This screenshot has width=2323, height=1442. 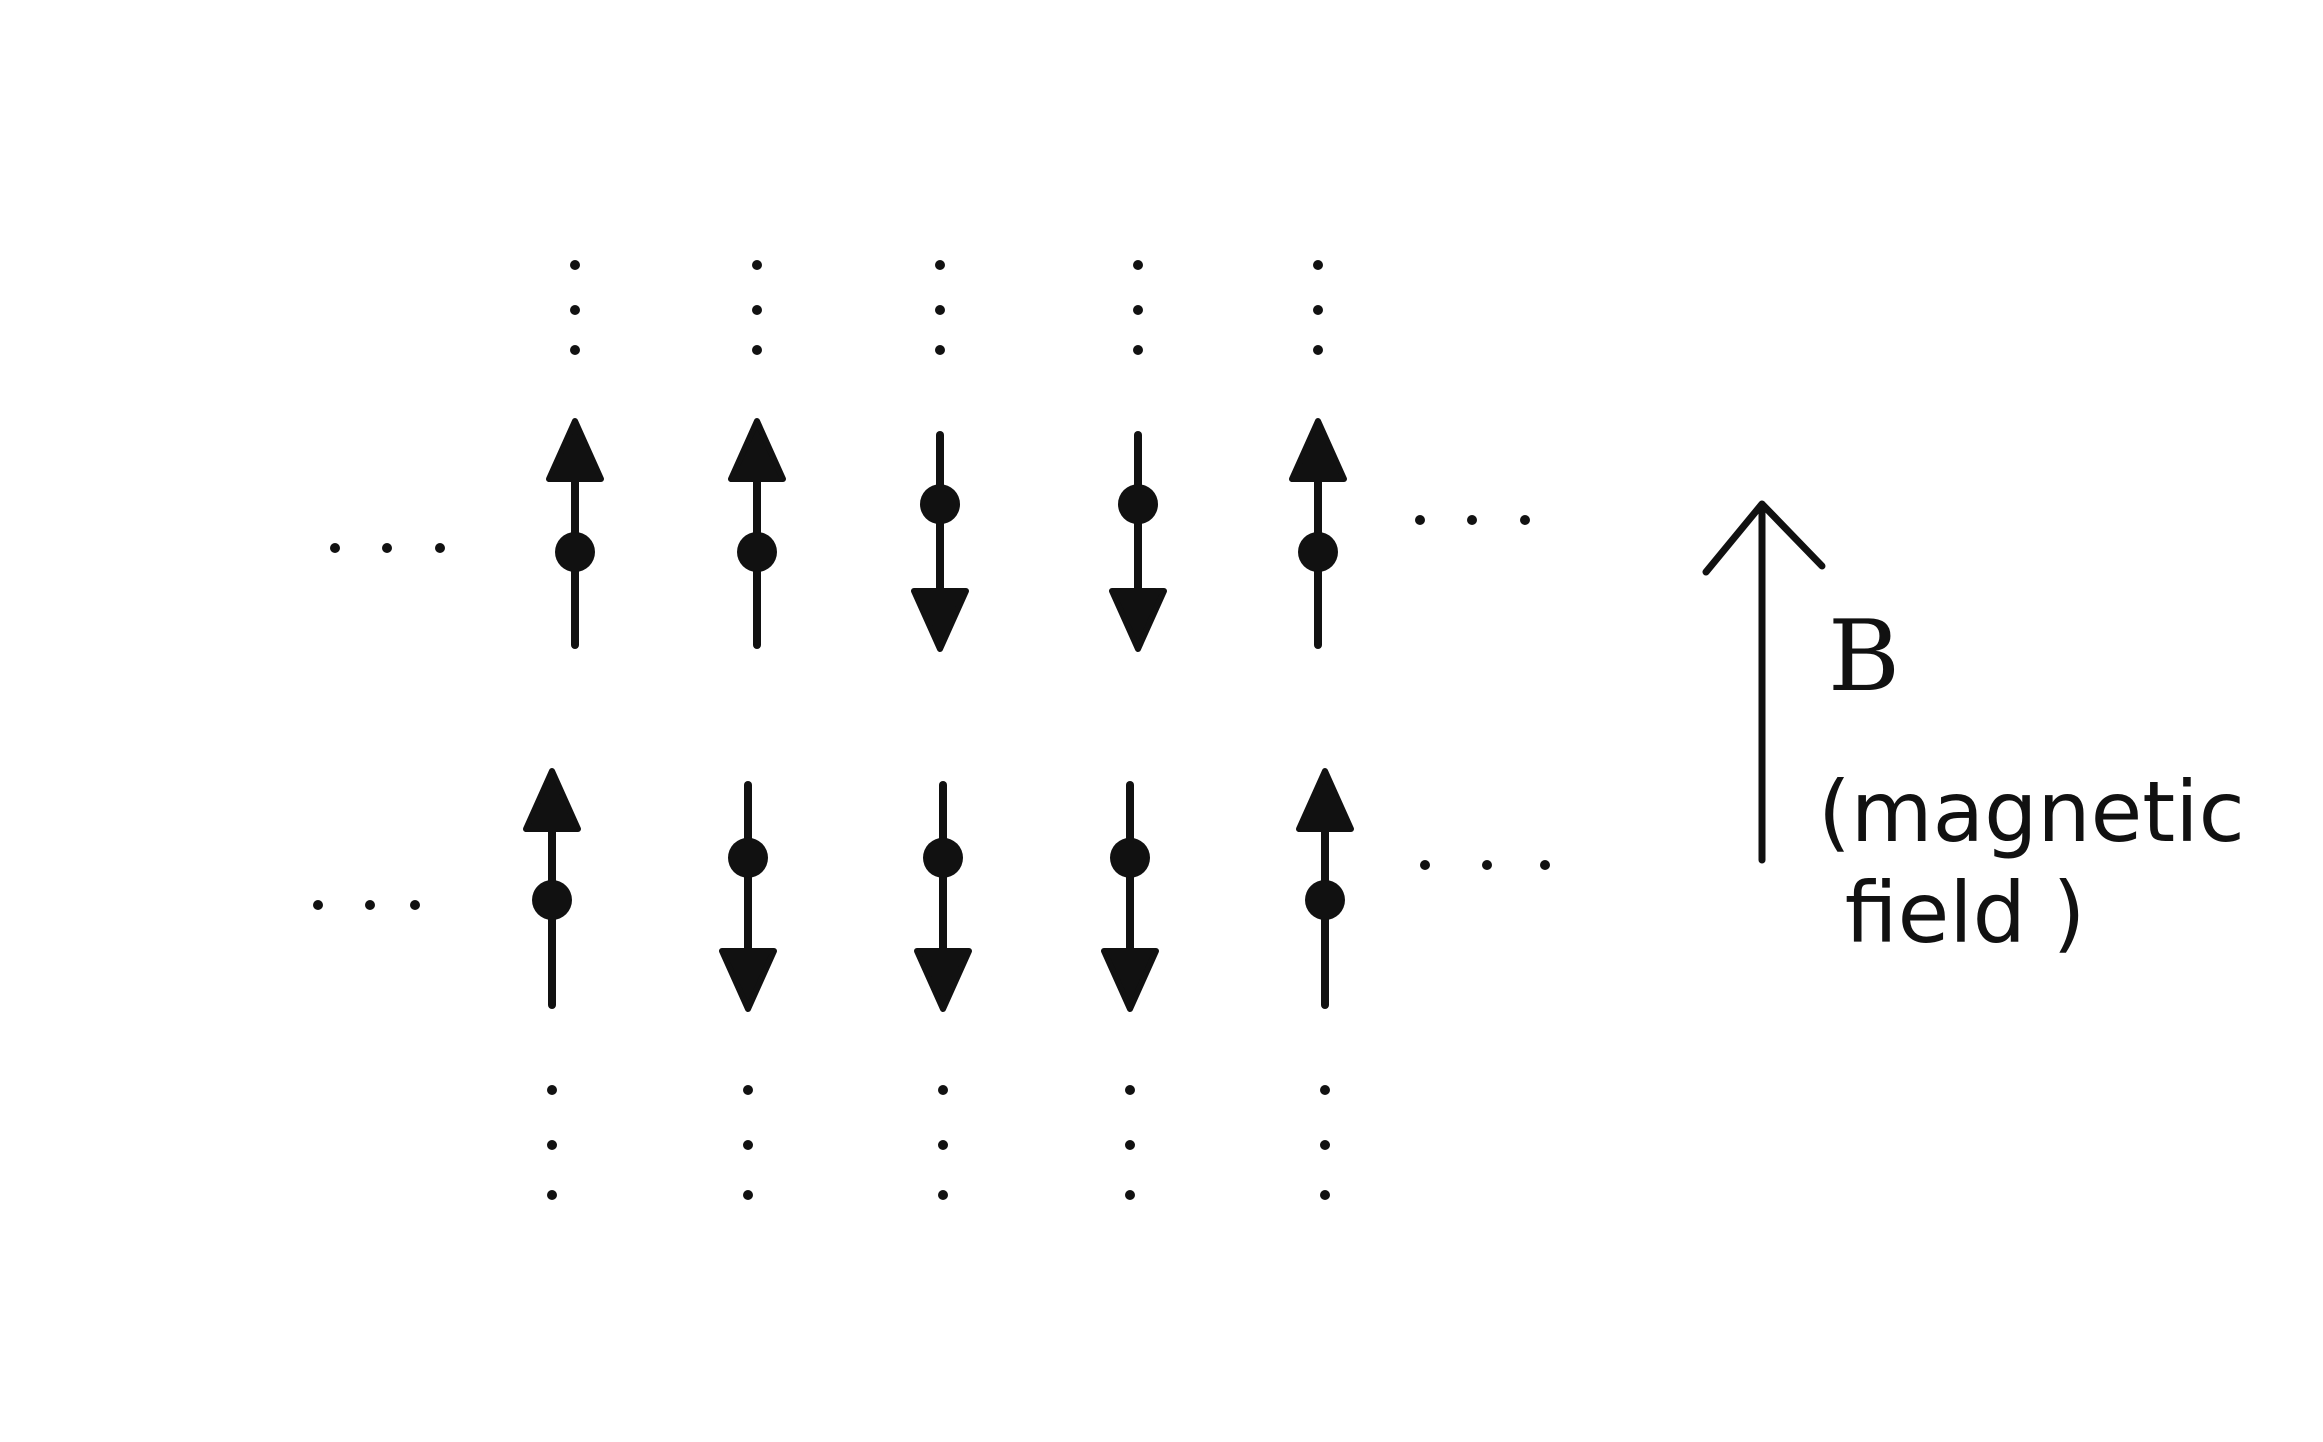 What do you see at coordinates (938, 715) in the screenshot?
I see `spins-layer` at bounding box center [938, 715].